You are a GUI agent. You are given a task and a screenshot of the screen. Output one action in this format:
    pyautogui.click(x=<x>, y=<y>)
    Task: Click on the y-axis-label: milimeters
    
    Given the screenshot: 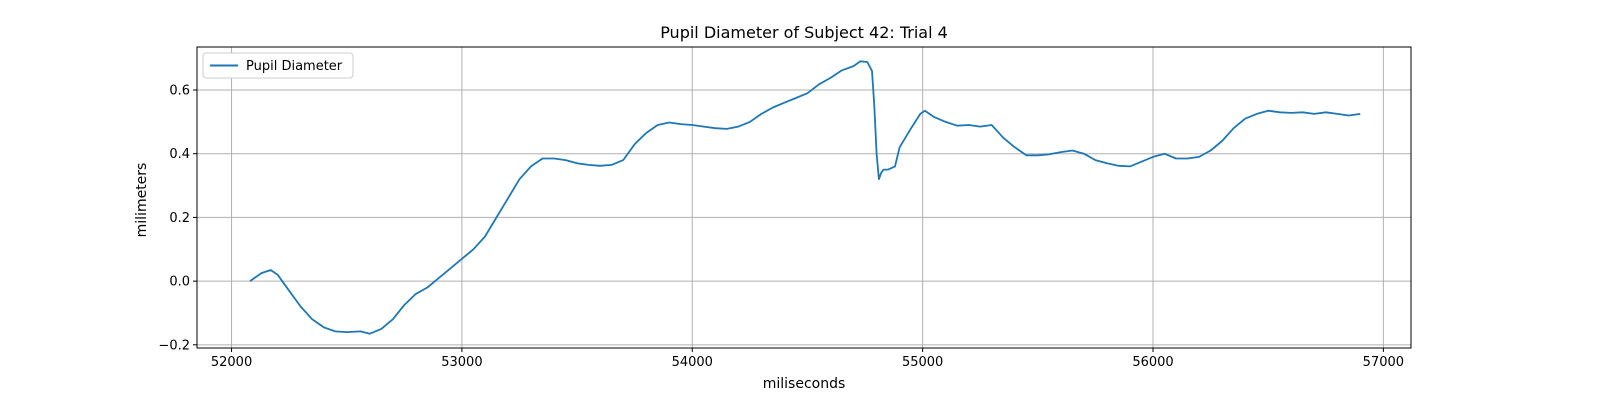 What is the action you would take?
    pyautogui.click(x=142, y=200)
    